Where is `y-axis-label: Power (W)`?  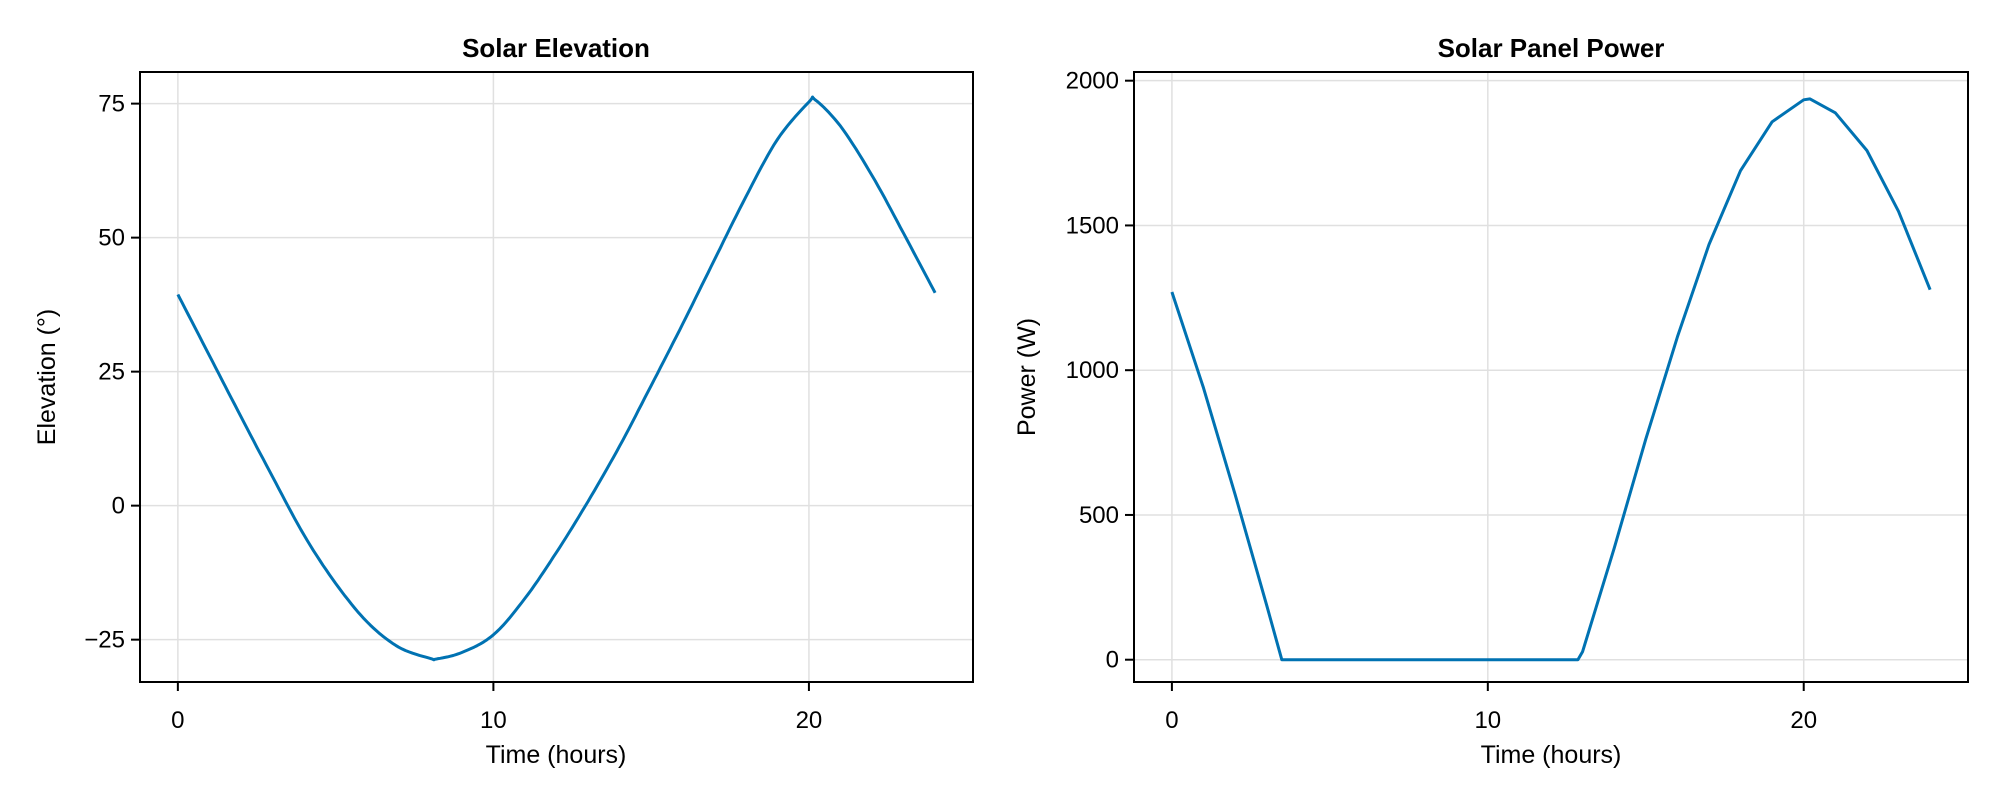
y-axis-label: Power (W) is located at coordinates (1027, 377).